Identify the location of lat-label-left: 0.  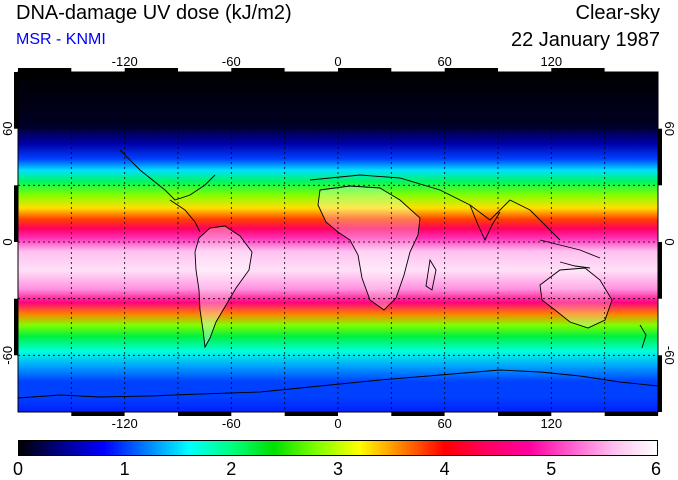
(7, 241).